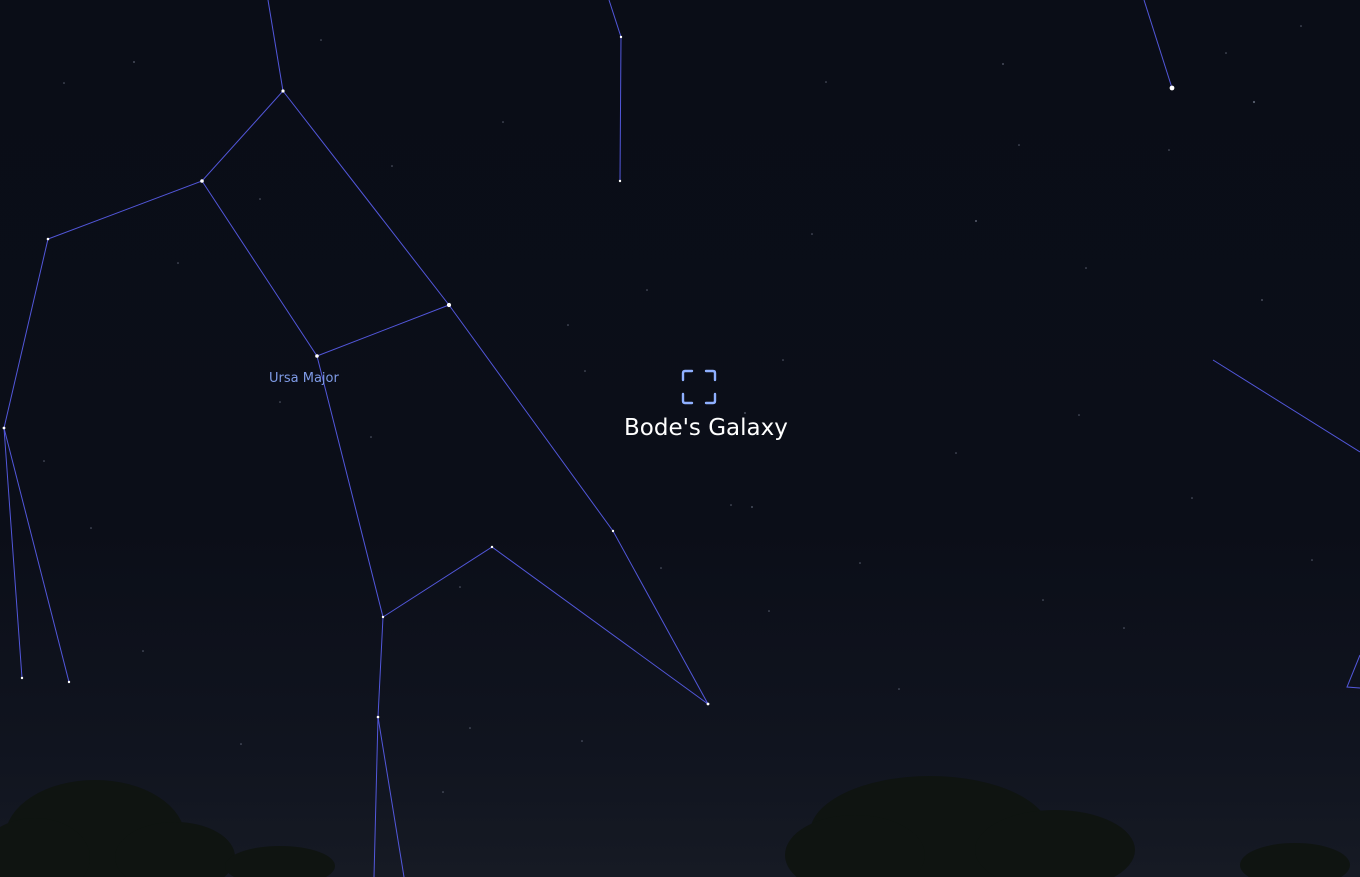 This screenshot has height=877, width=1360. I want to click on constellation-label-ursa-major: Ursa Major, so click(304, 378).